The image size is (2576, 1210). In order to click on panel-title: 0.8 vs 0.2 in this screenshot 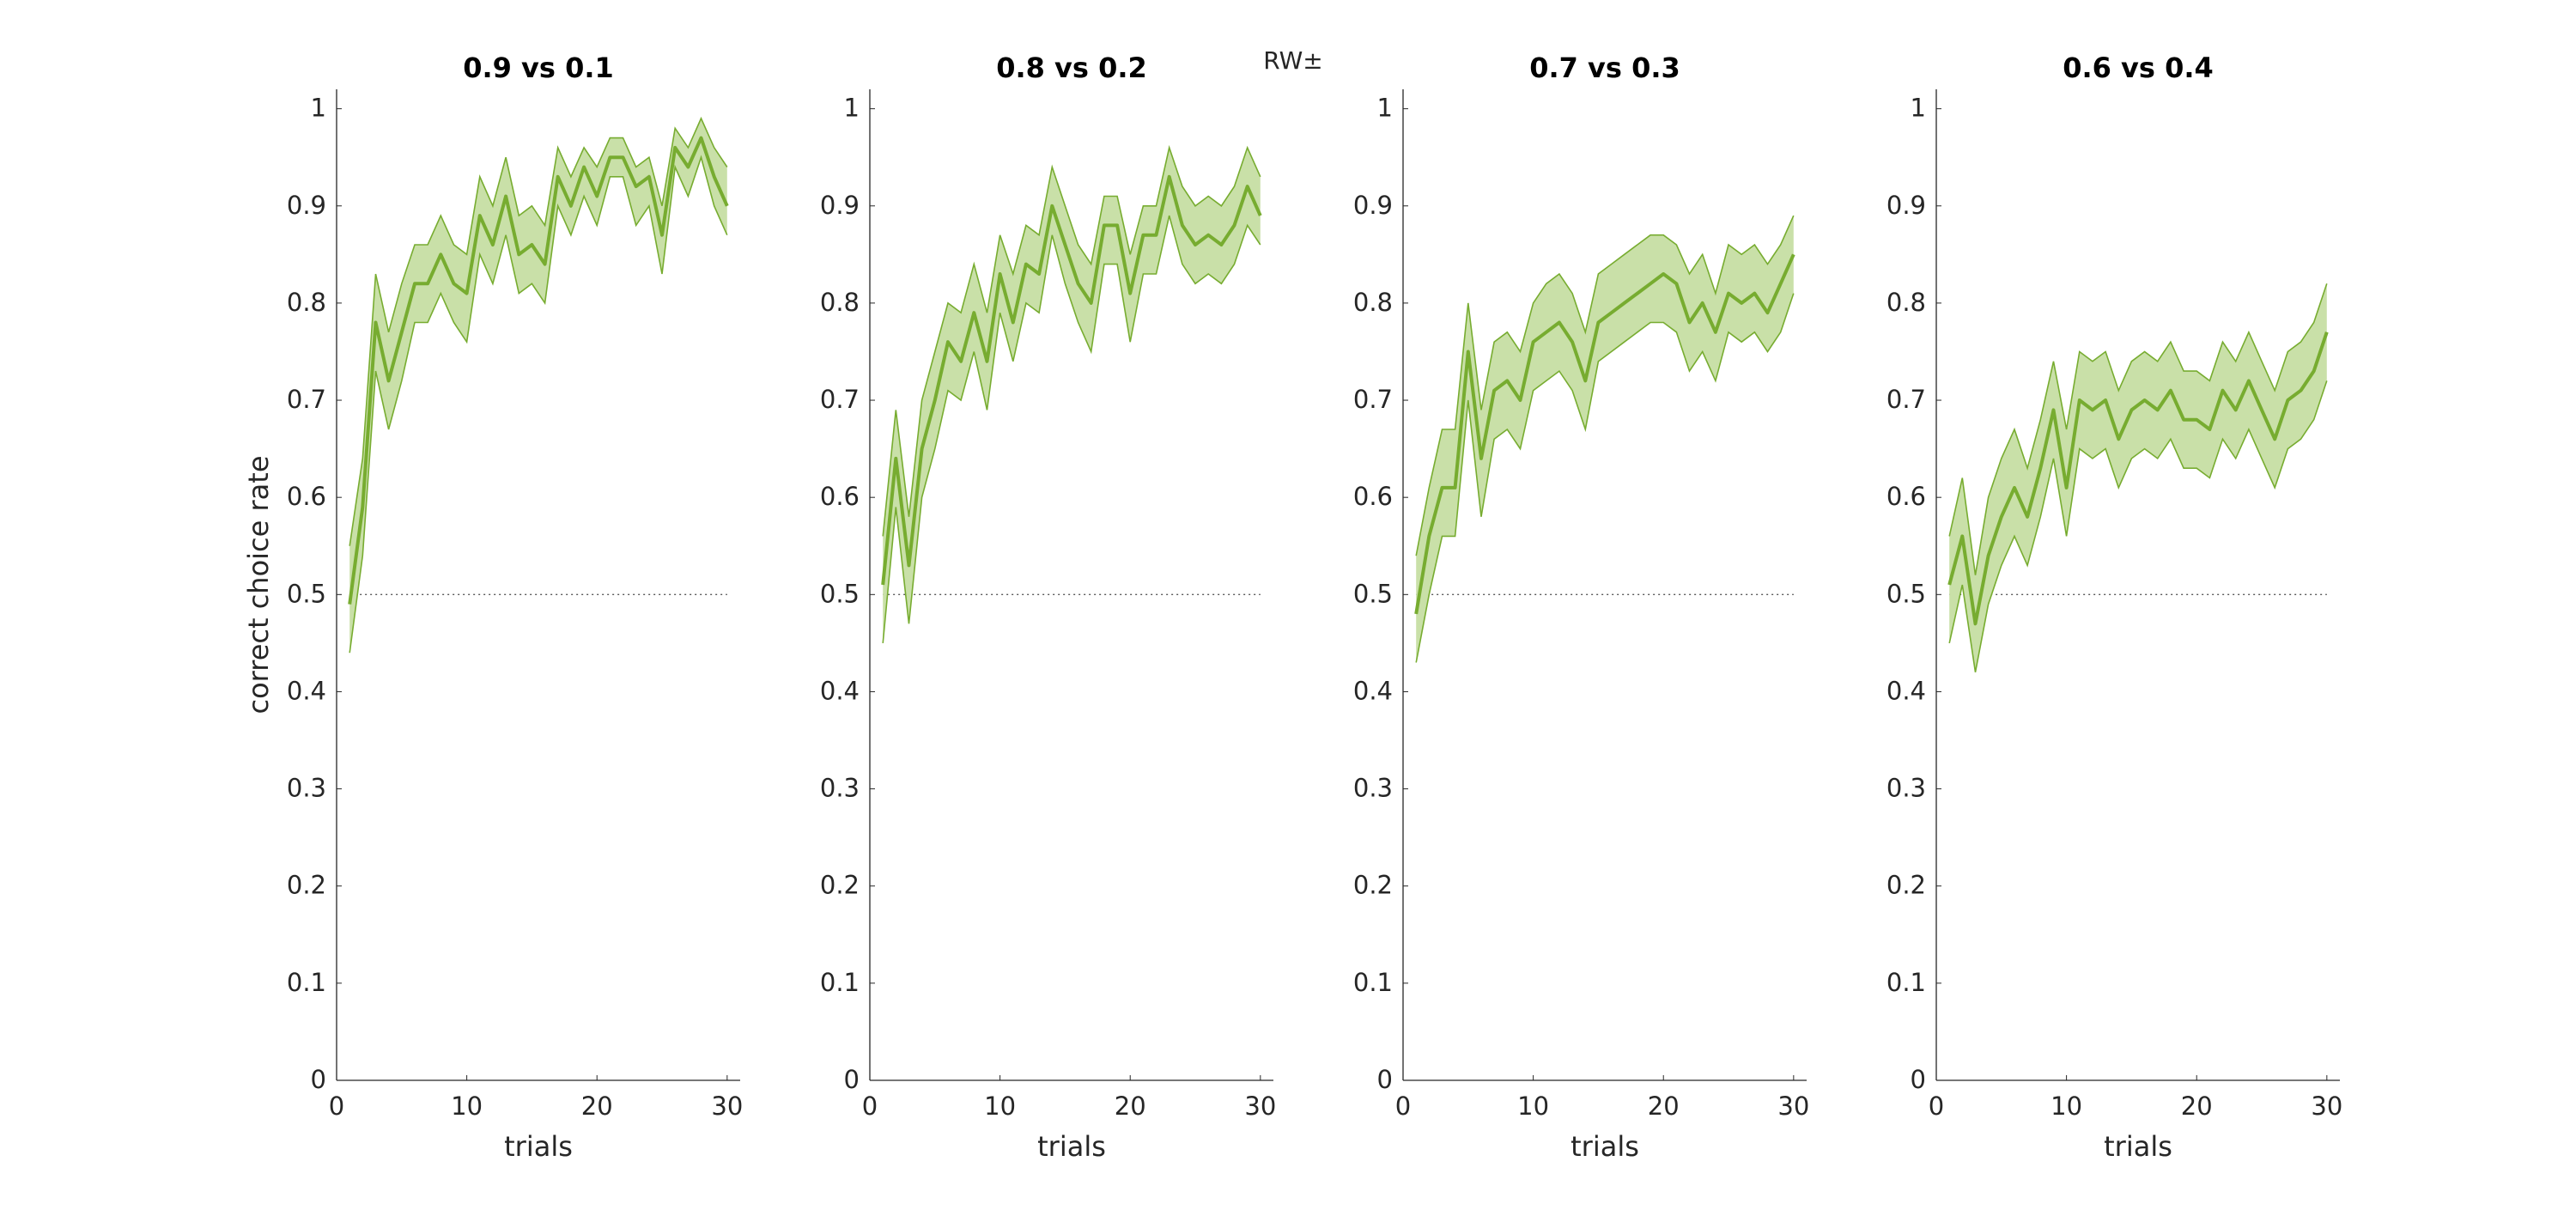, I will do `click(1071, 68)`.